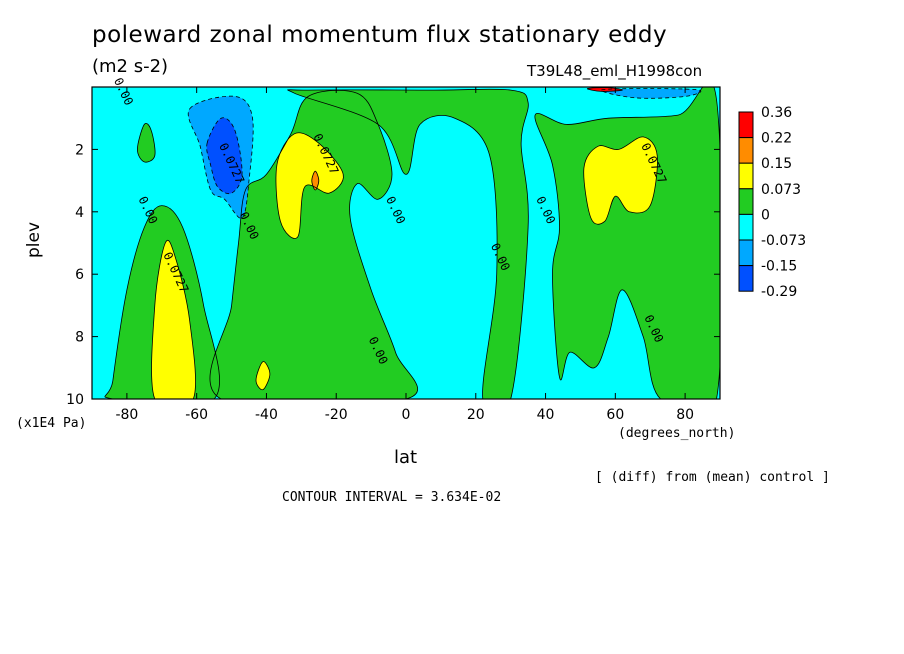 Image resolution: width=904 pixels, height=654 pixels. I want to click on contour-top-green-band, so click(408, 243).